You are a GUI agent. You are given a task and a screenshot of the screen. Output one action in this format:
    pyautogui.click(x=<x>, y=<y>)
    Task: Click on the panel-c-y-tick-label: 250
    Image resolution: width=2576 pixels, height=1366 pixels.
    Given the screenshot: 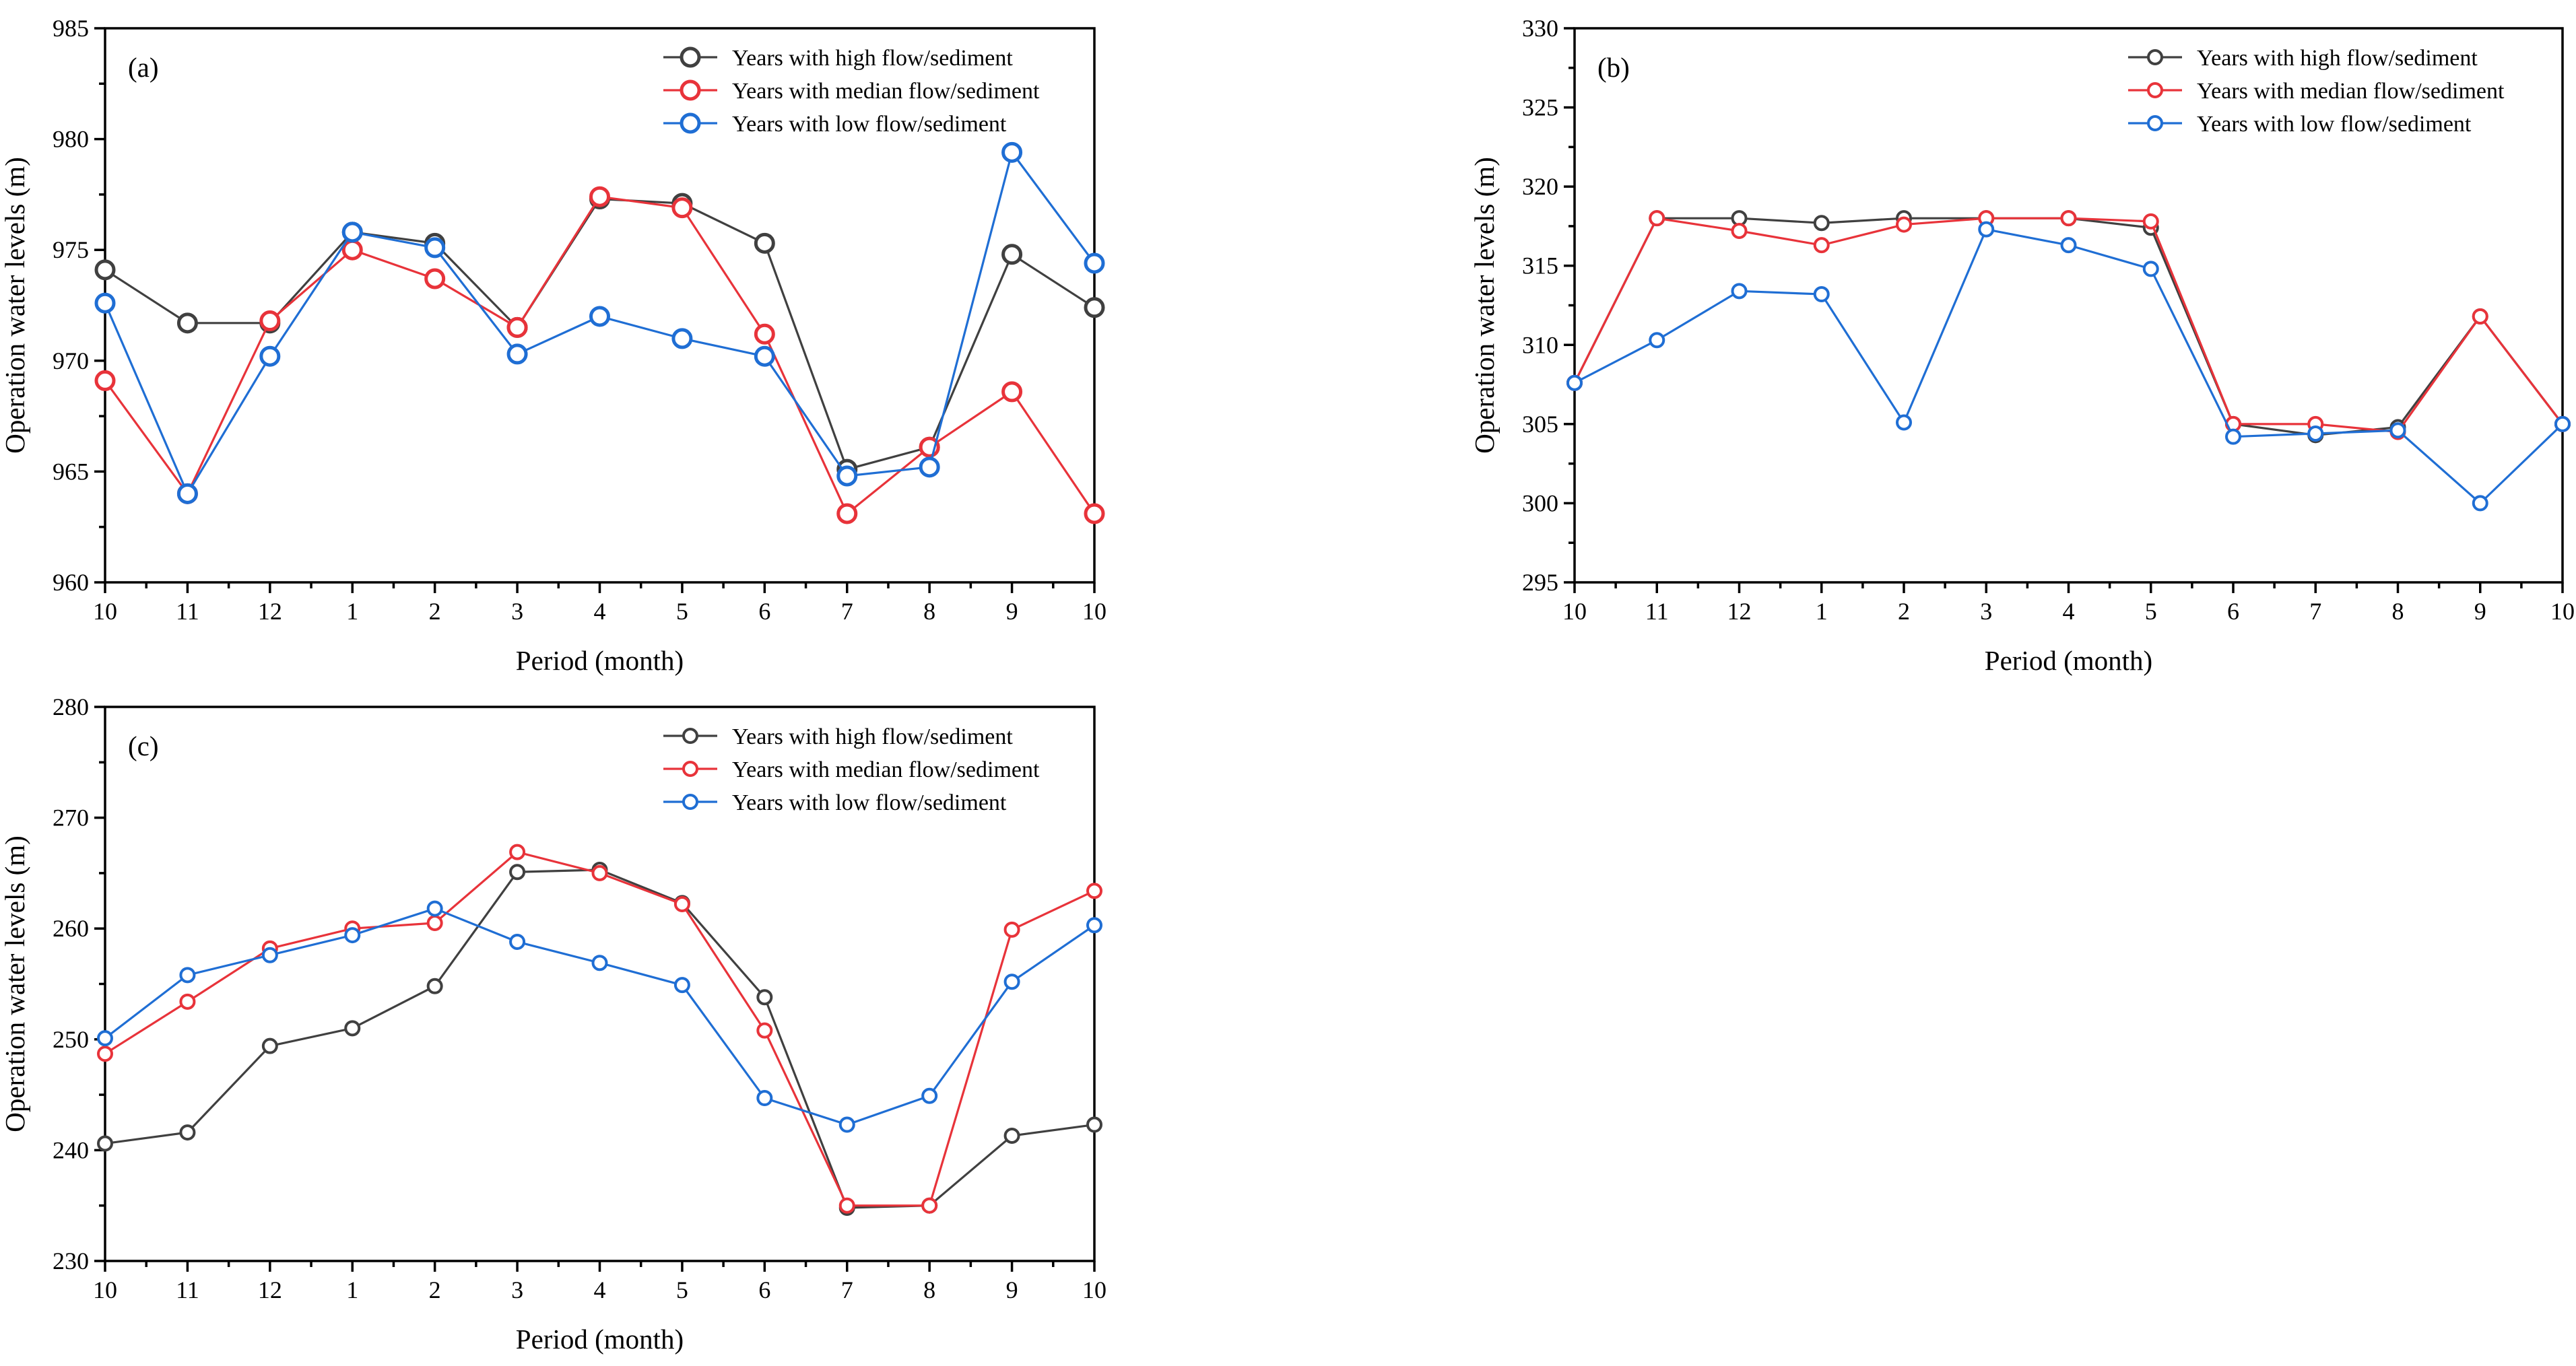 What is the action you would take?
    pyautogui.click(x=71, y=1039)
    